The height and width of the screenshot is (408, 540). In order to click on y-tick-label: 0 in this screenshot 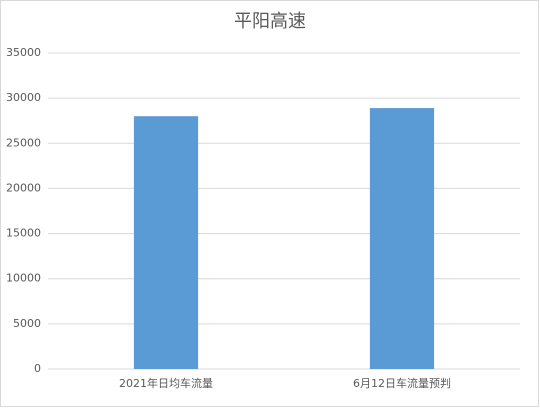, I will do `click(37, 368)`.